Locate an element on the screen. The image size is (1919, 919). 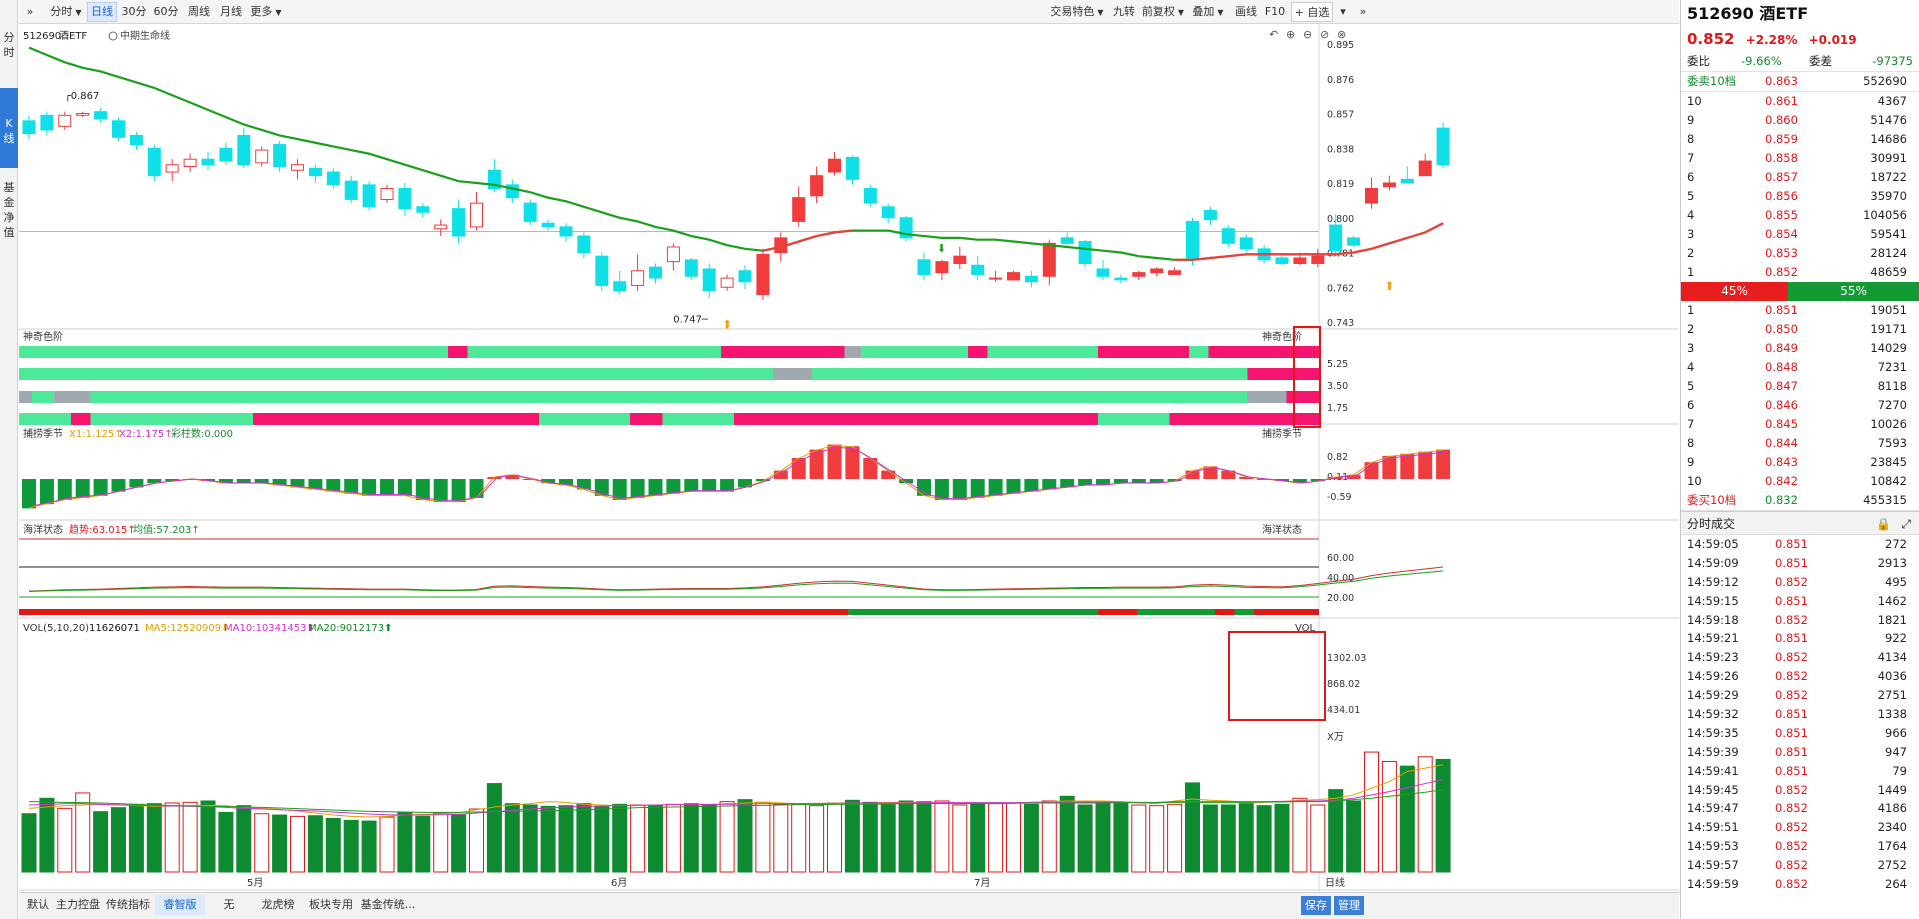
ask-row: 1 0.852 48659 is located at coordinates (1797, 272).